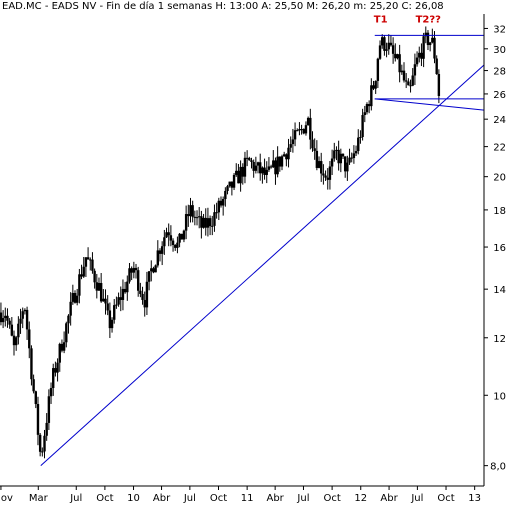 The width and height of the screenshot is (507, 509). I want to click on annotations: T1 T2??, so click(407, 20).